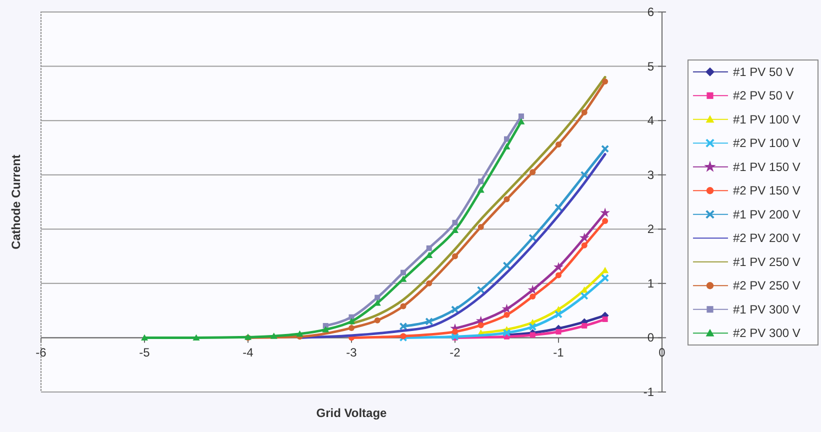  Describe the element at coordinates (650, 66) in the screenshot. I see `y-tick-label: 5` at that location.